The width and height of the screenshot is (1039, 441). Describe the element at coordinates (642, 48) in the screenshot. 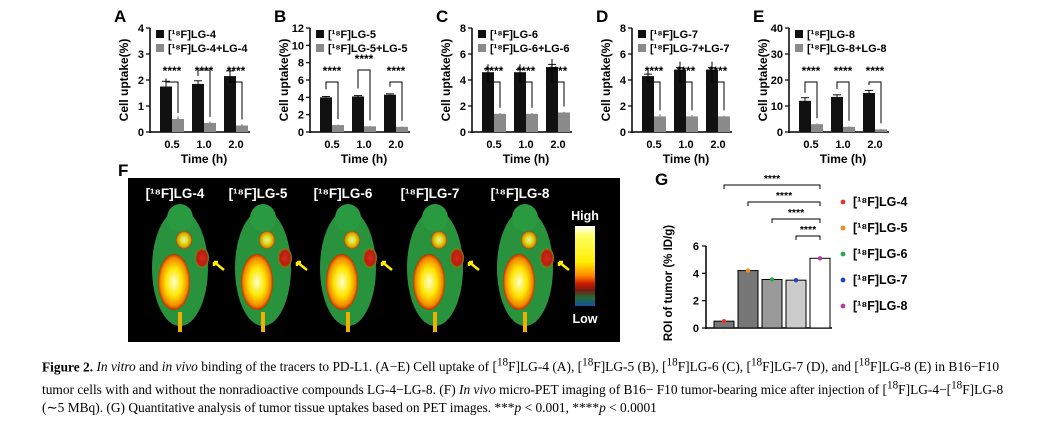

I see `legend-swatch-blocked` at that location.